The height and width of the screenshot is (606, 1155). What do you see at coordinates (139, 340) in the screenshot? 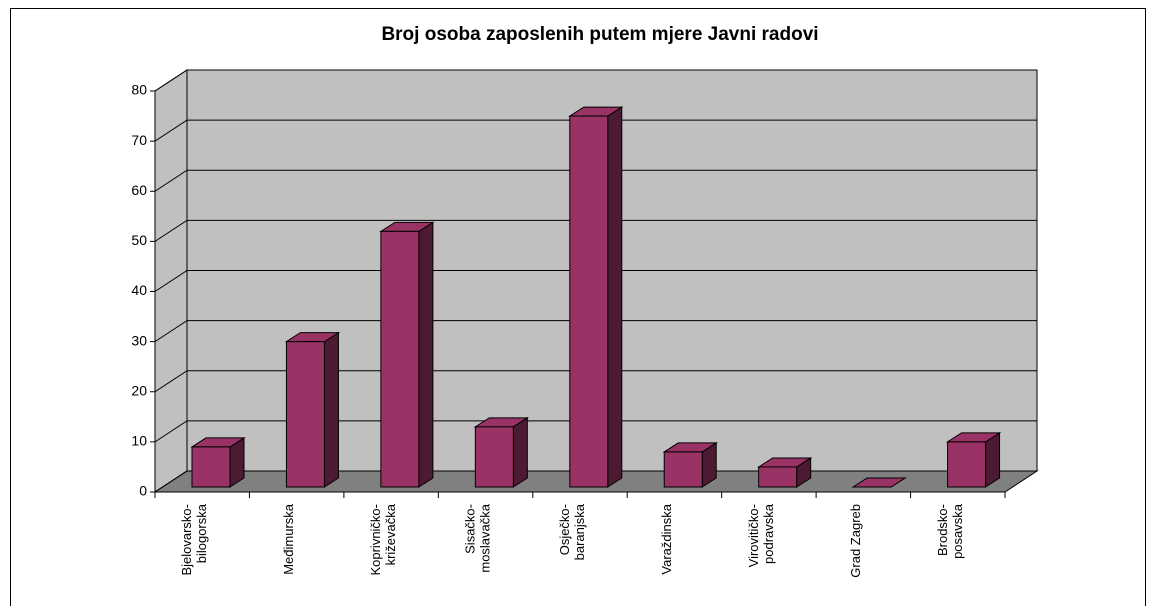
I see `y-tick-label: 30` at bounding box center [139, 340].